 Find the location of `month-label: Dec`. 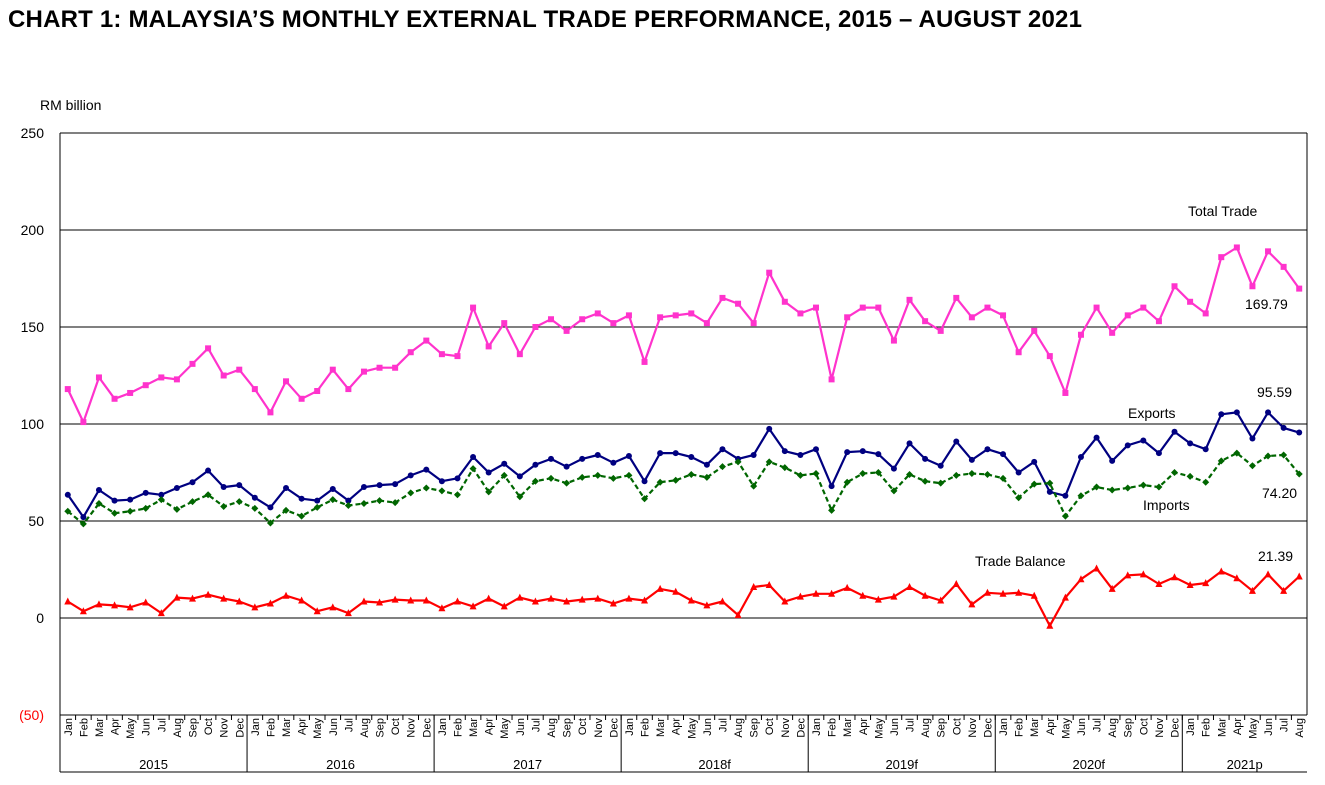

month-label: Dec is located at coordinates (801, 728).